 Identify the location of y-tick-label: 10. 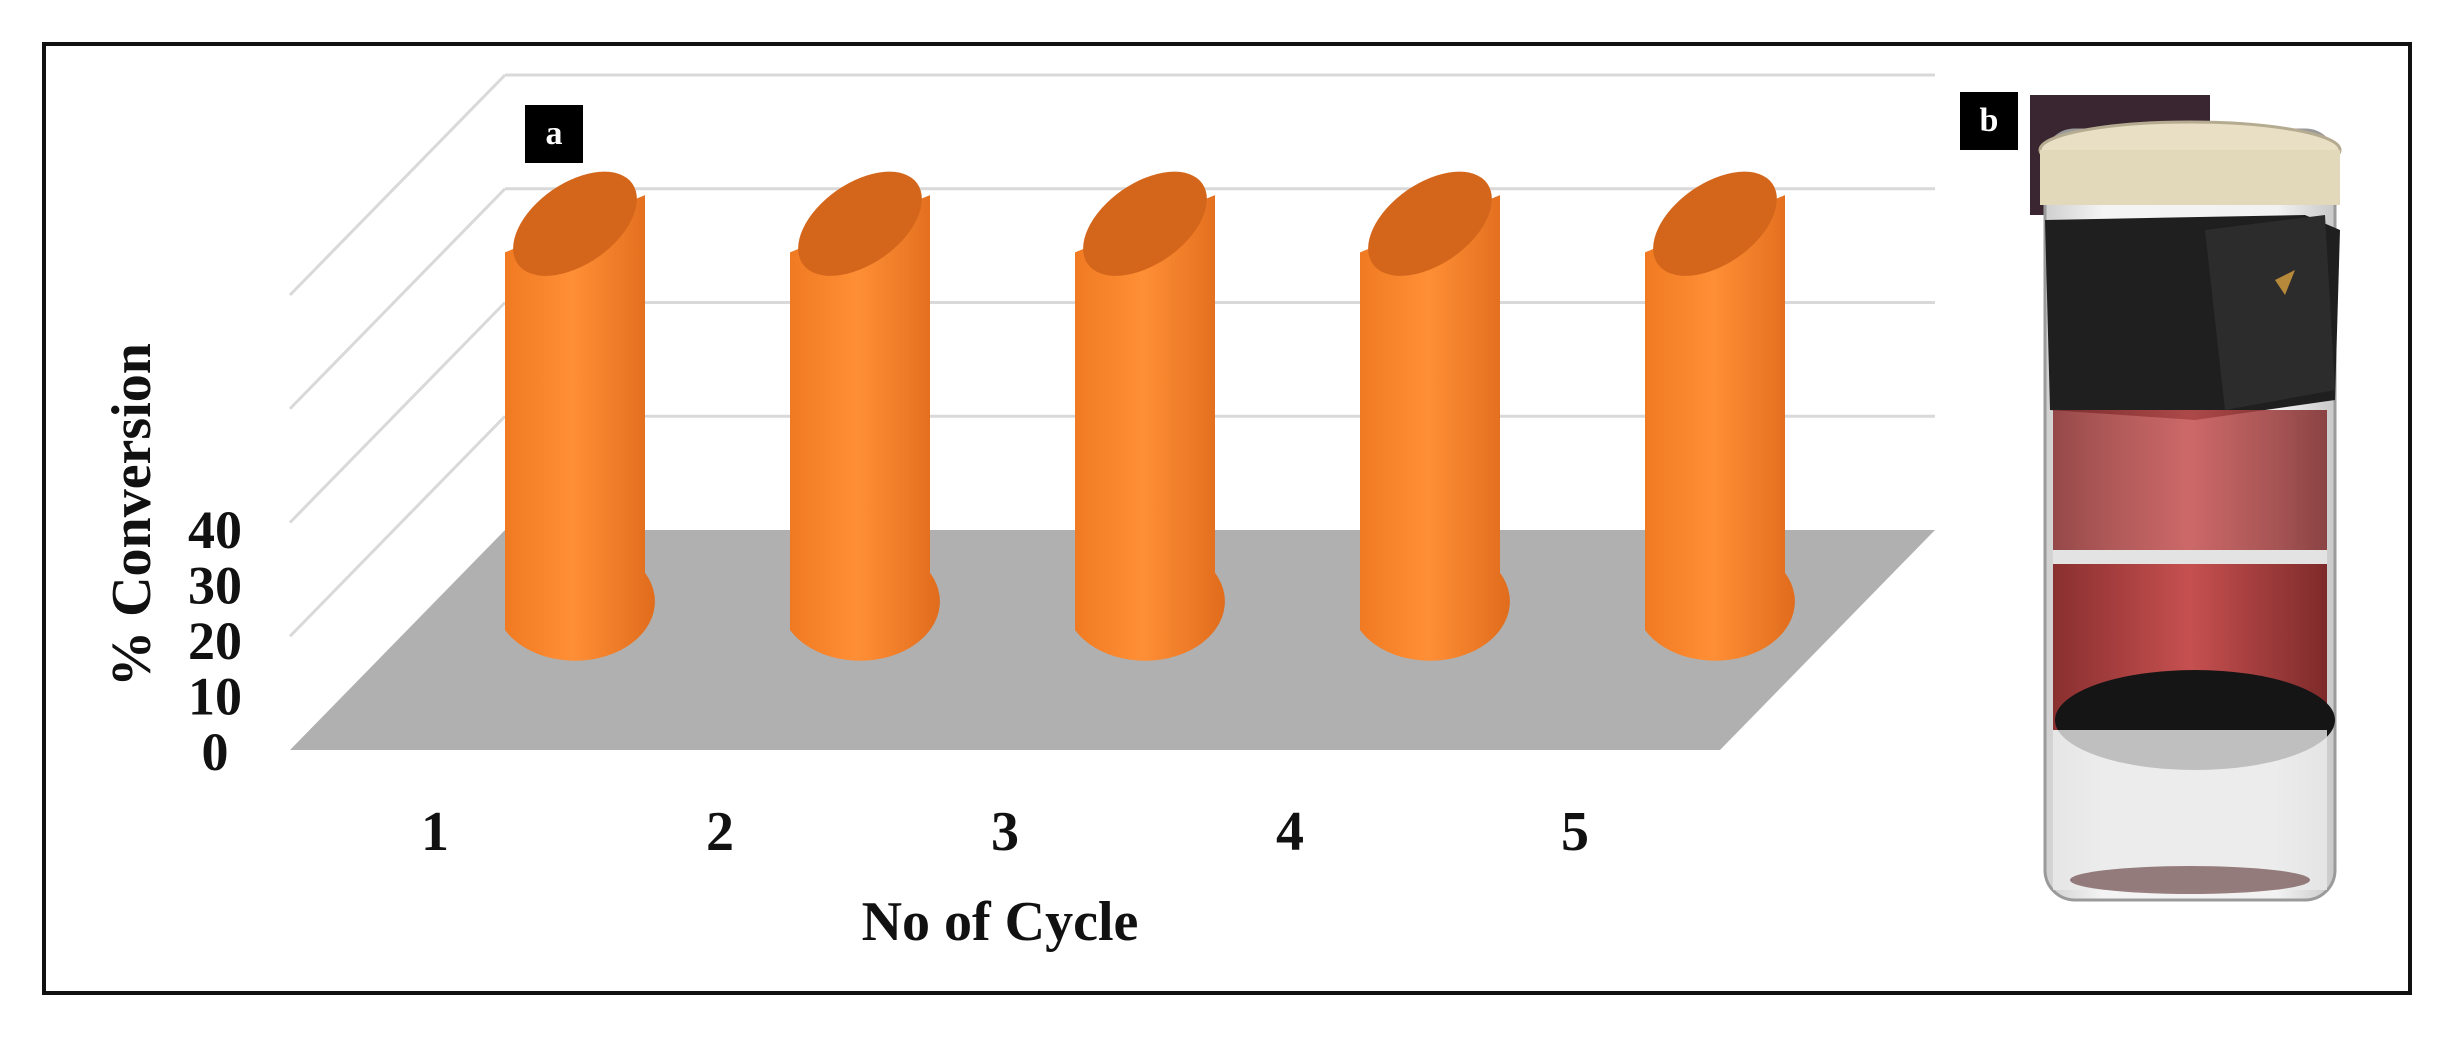
(215, 697).